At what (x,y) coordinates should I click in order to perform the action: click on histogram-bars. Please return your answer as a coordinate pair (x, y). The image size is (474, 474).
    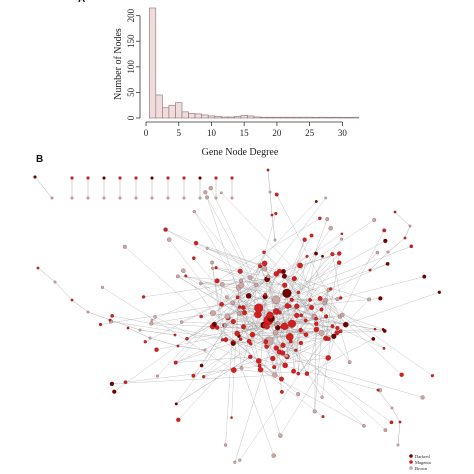
    Looking at the image, I should click on (254, 63).